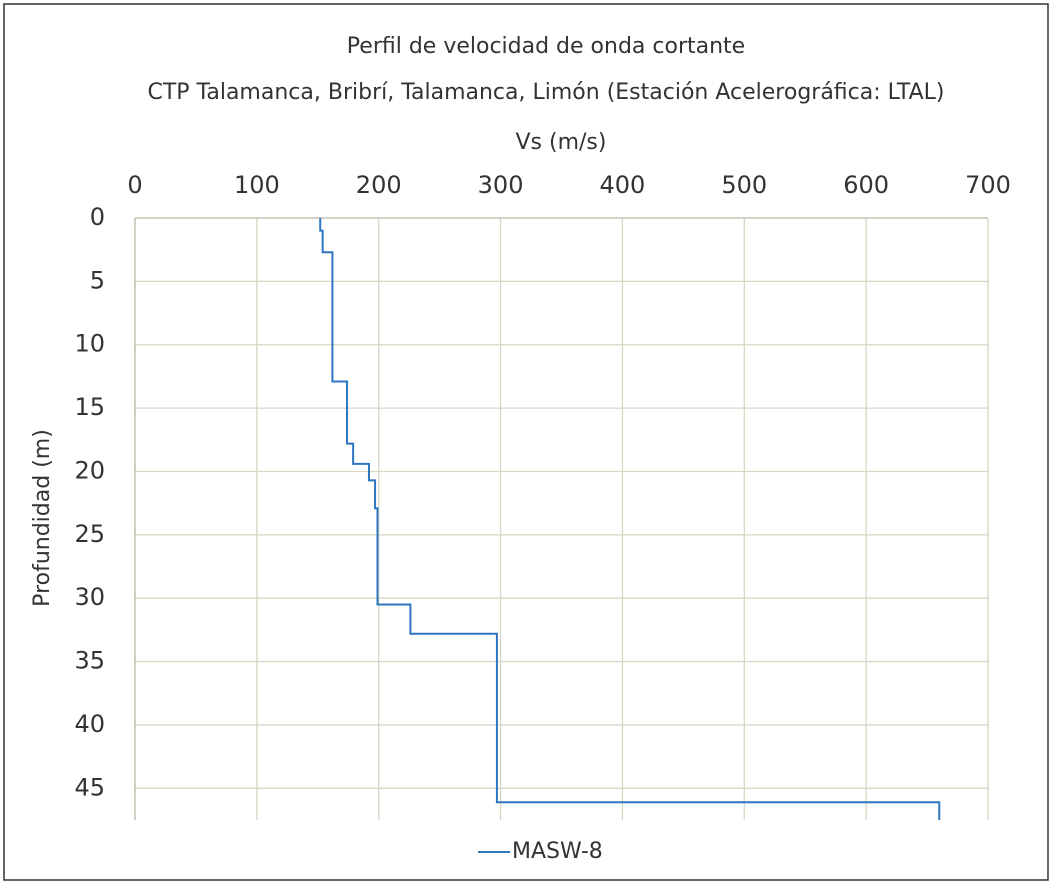 The width and height of the screenshot is (1052, 884). Describe the element at coordinates (379, 185) in the screenshot. I see `x-tick-label: 200` at that location.